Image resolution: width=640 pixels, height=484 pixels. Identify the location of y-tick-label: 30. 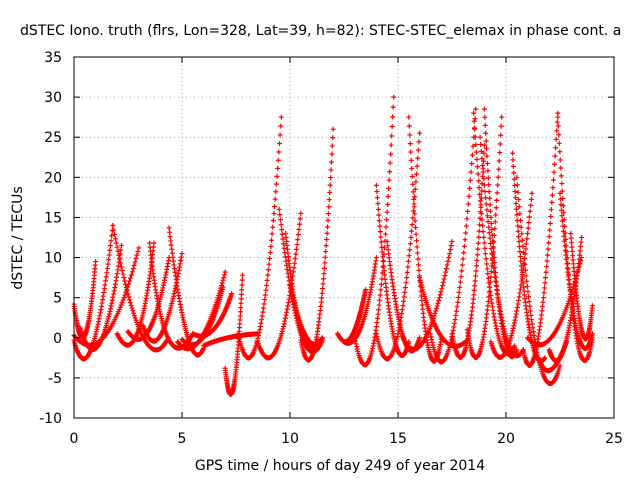
(53, 98).